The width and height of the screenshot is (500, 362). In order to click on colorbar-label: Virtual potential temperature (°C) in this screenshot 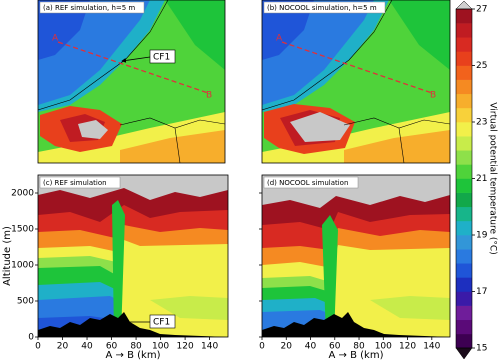, I will do `click(493, 178)`.